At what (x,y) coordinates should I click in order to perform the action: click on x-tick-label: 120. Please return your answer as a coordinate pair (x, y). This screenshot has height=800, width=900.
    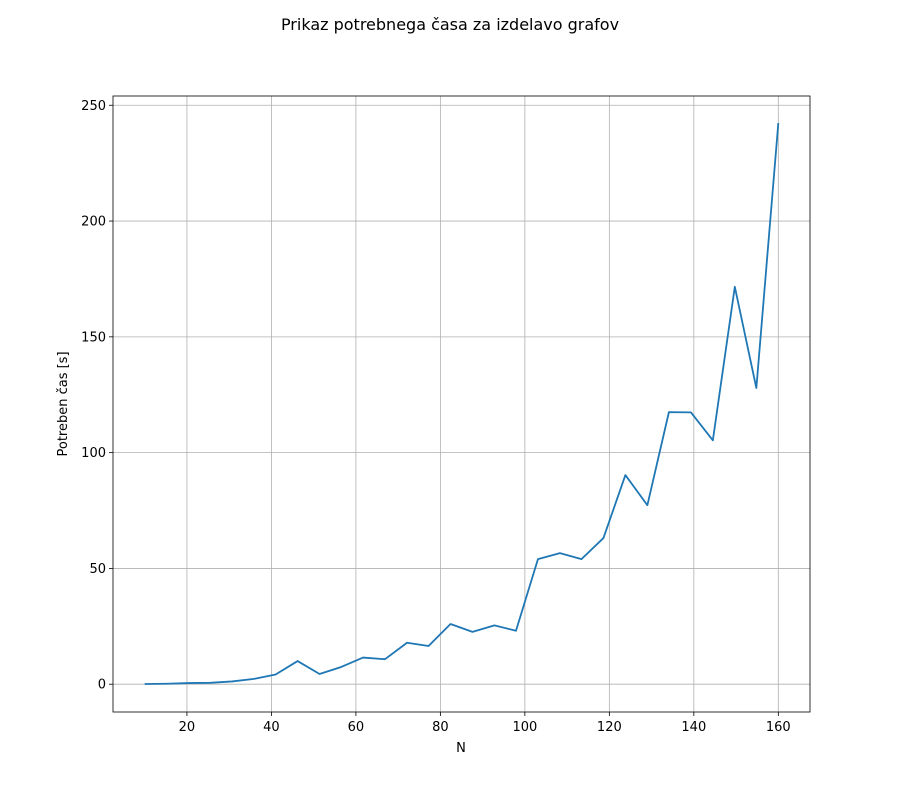
    Looking at the image, I should click on (609, 727).